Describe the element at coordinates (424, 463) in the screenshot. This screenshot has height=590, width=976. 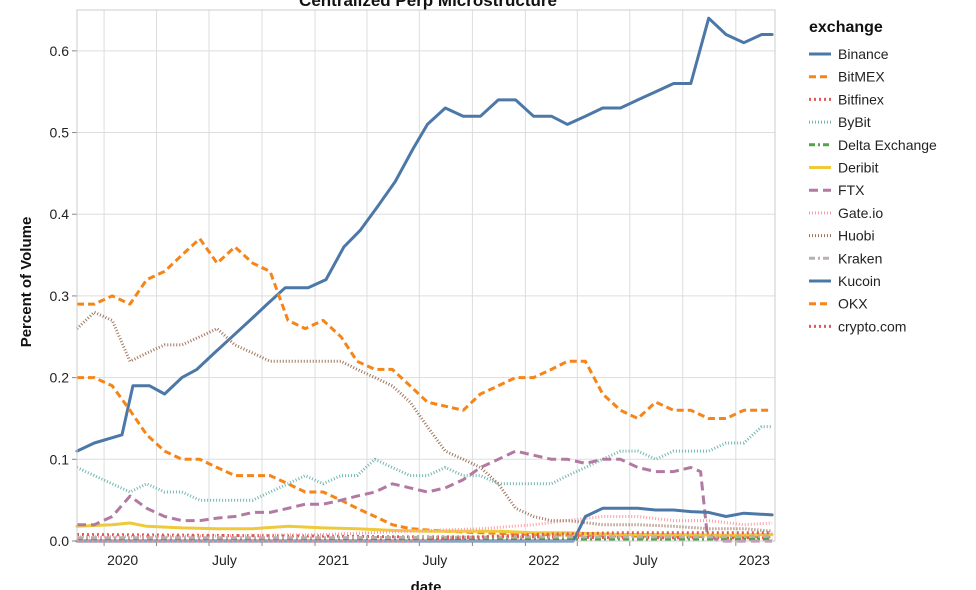
I see `series-line-bybit` at that location.